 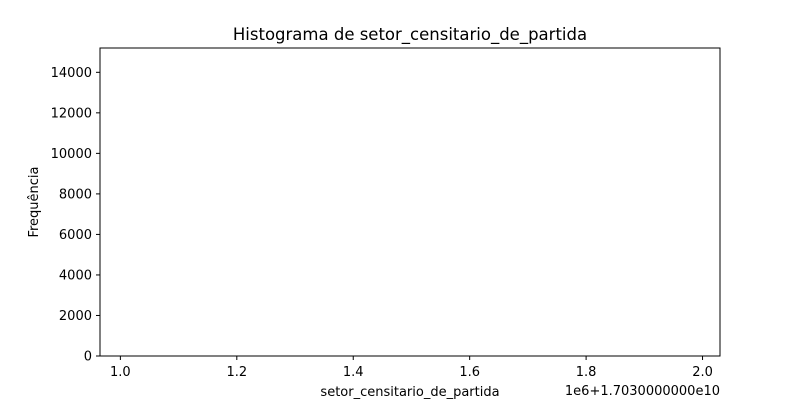 What do you see at coordinates (586, 372) in the screenshot?
I see `x-tick-label: 1.8` at bounding box center [586, 372].